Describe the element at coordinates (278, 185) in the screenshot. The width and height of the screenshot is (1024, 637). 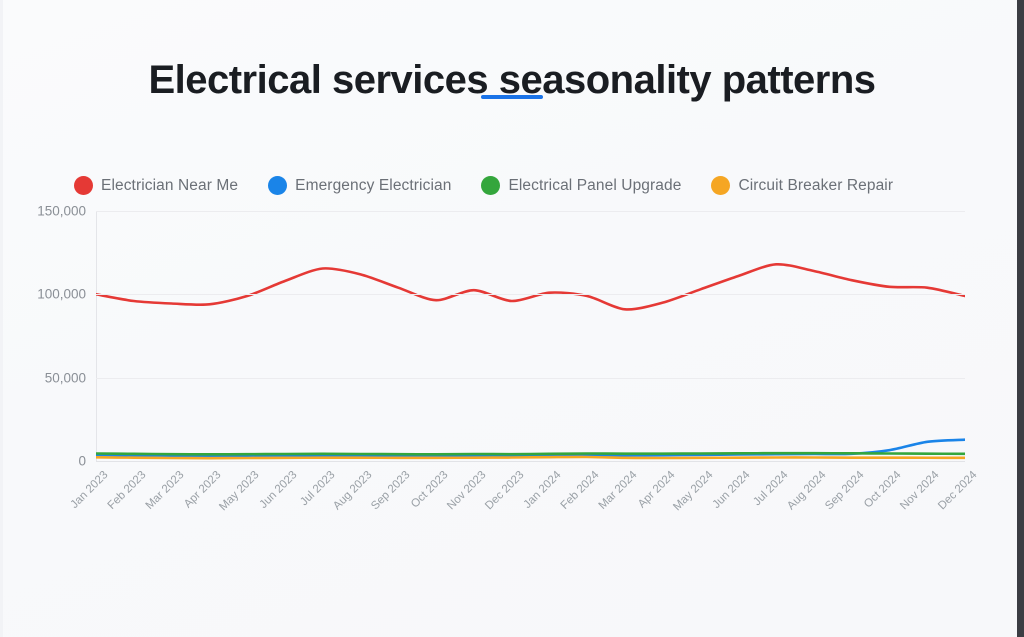
I see `legend-dot-blue` at that location.